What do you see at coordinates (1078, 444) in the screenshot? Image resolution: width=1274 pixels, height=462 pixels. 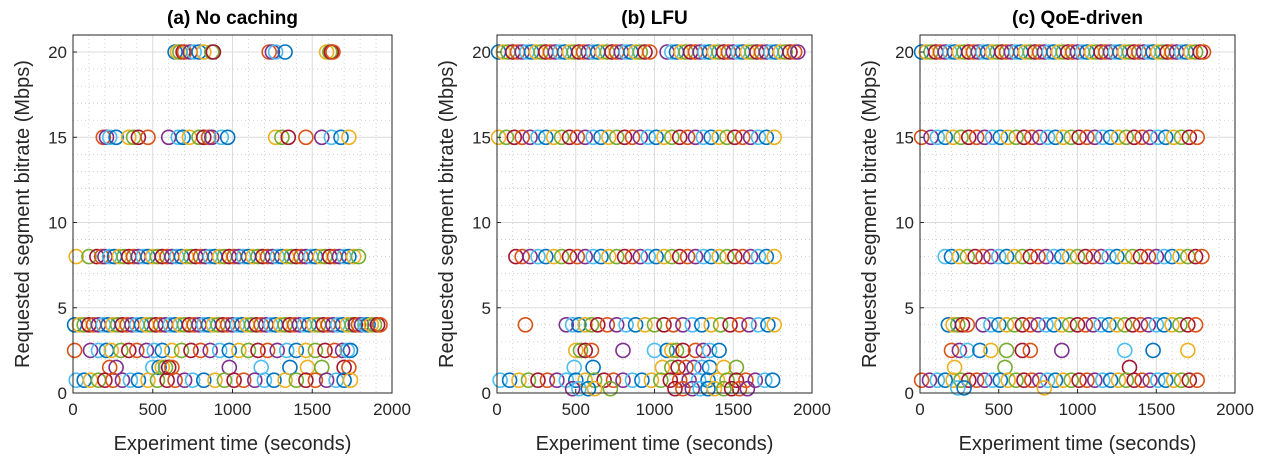 I see `x-axis-label: Experiment time (seconds)` at bounding box center [1078, 444].